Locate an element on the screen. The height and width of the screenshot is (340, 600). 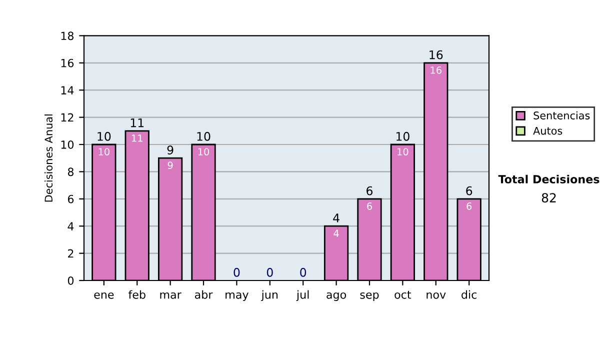
x-tick-label: ago is located at coordinates (336, 296).